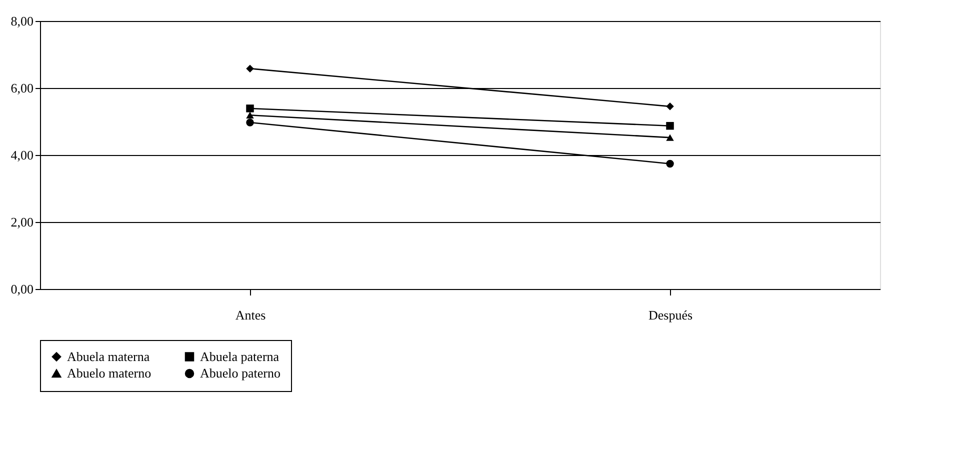  Describe the element at coordinates (22, 21) in the screenshot. I see `y-tick-label: 8,00` at that location.